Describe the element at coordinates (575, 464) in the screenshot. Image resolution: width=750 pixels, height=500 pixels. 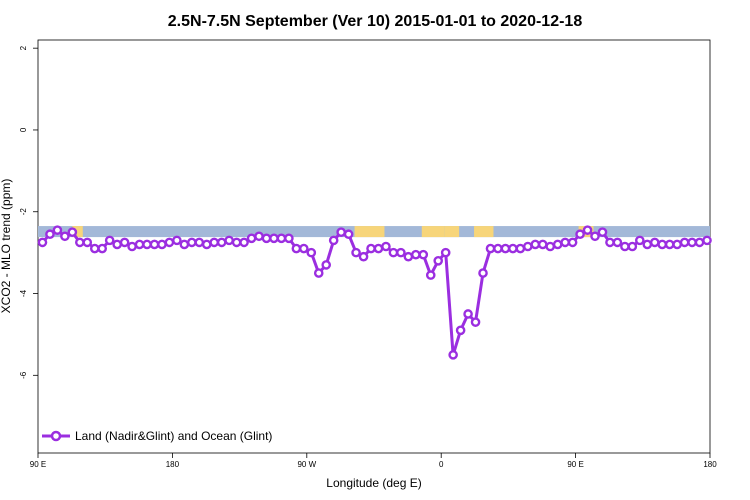
I see `x-tick-label-4: 90 E` at that location.